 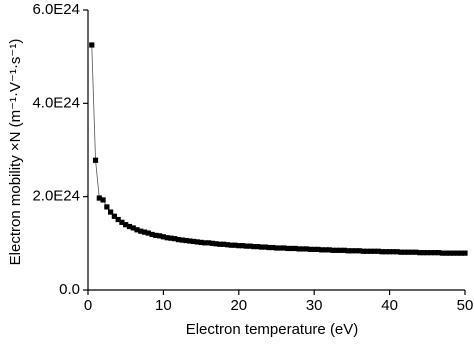 I want to click on x-tick-label: 30, so click(x=314, y=305).